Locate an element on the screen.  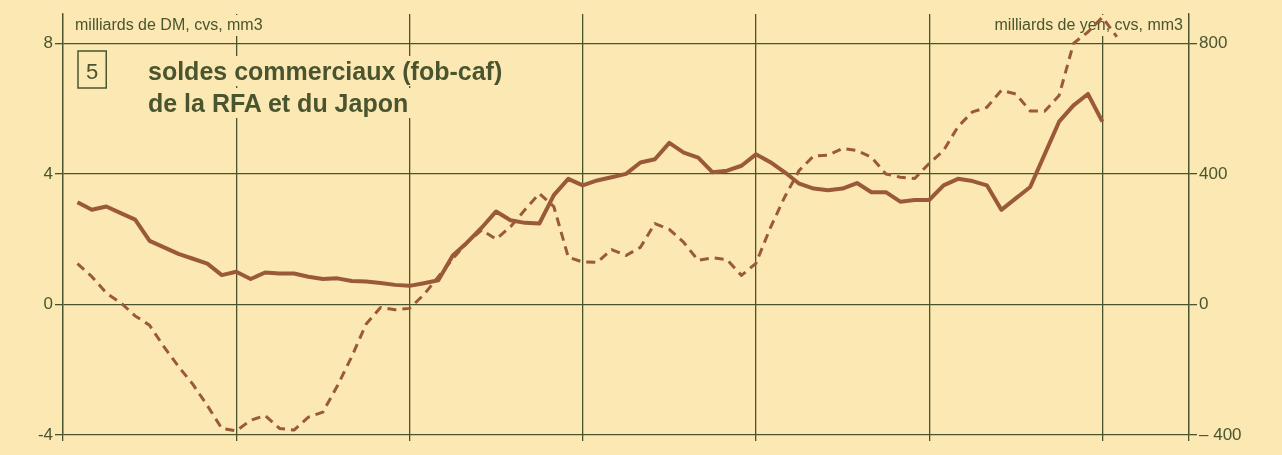
y2-tick-label: 400 is located at coordinates (1213, 173).